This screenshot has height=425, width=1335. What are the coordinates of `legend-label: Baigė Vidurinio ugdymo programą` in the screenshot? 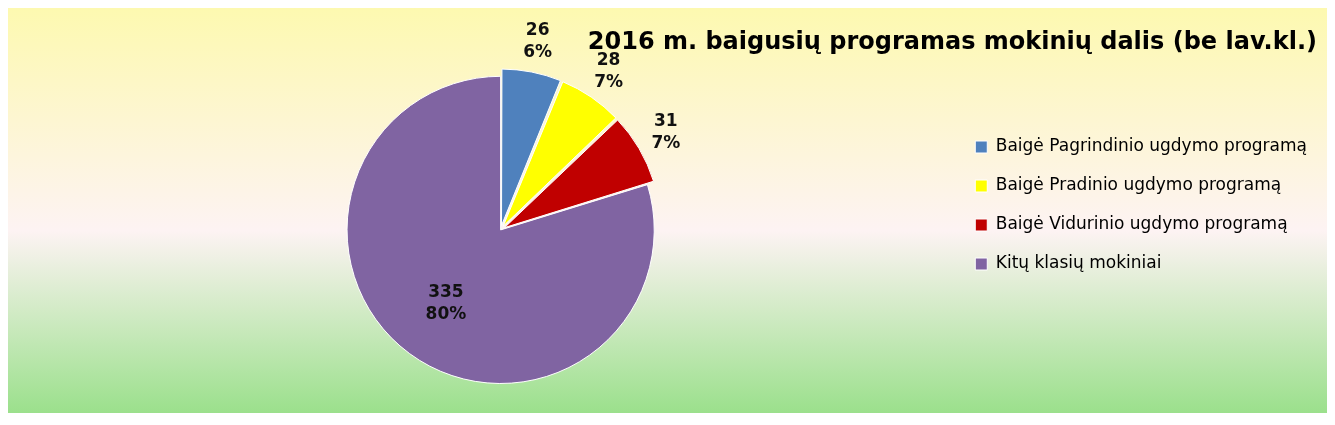 It's located at (1141, 223).